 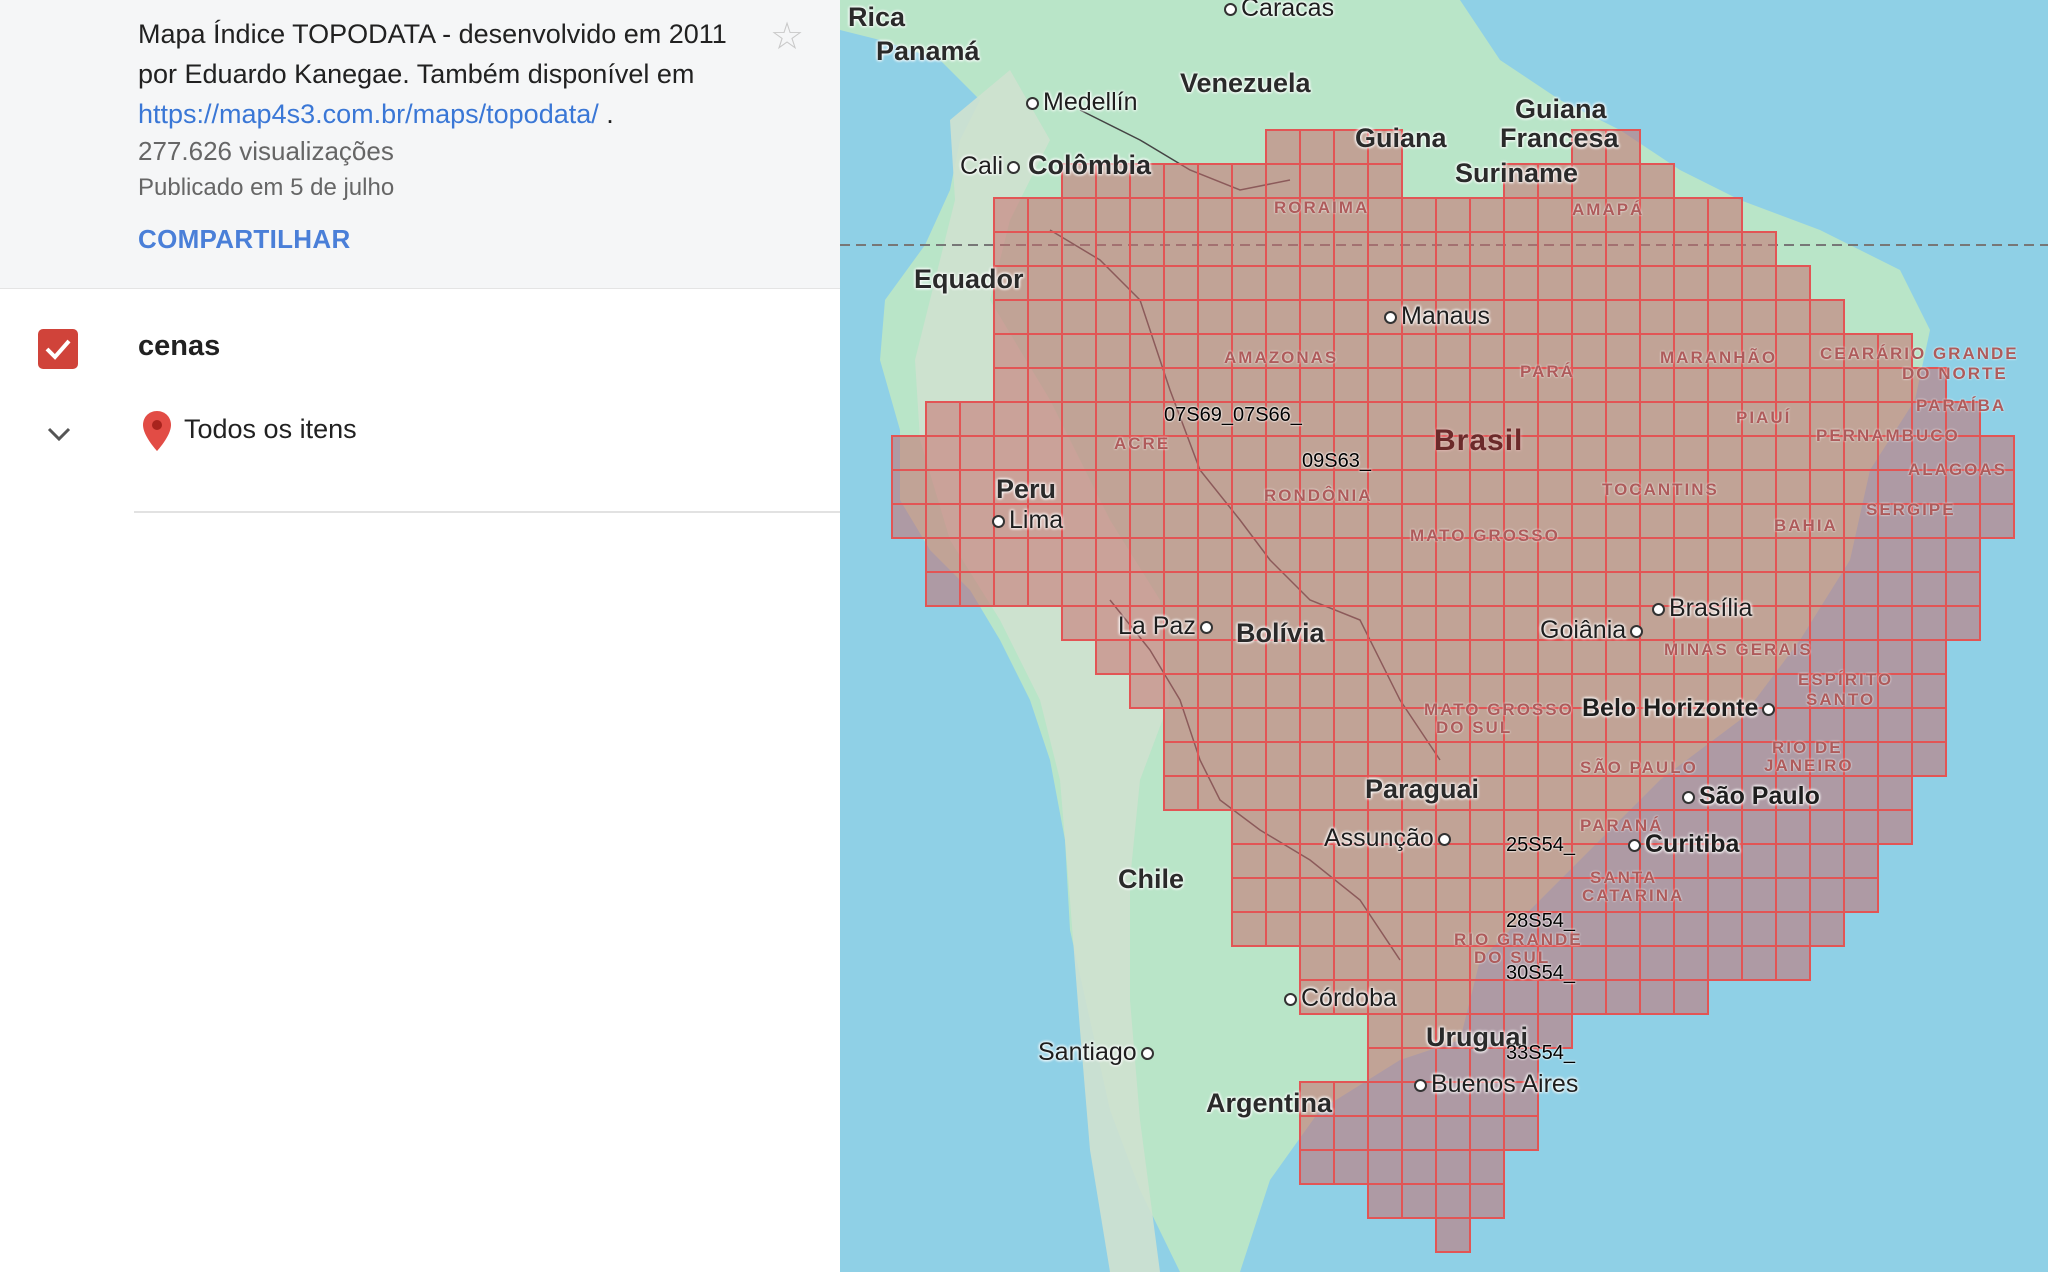 I want to click on topodata-link: https://map4s3.com.br/maps/topodata/, so click(x=368, y=114).